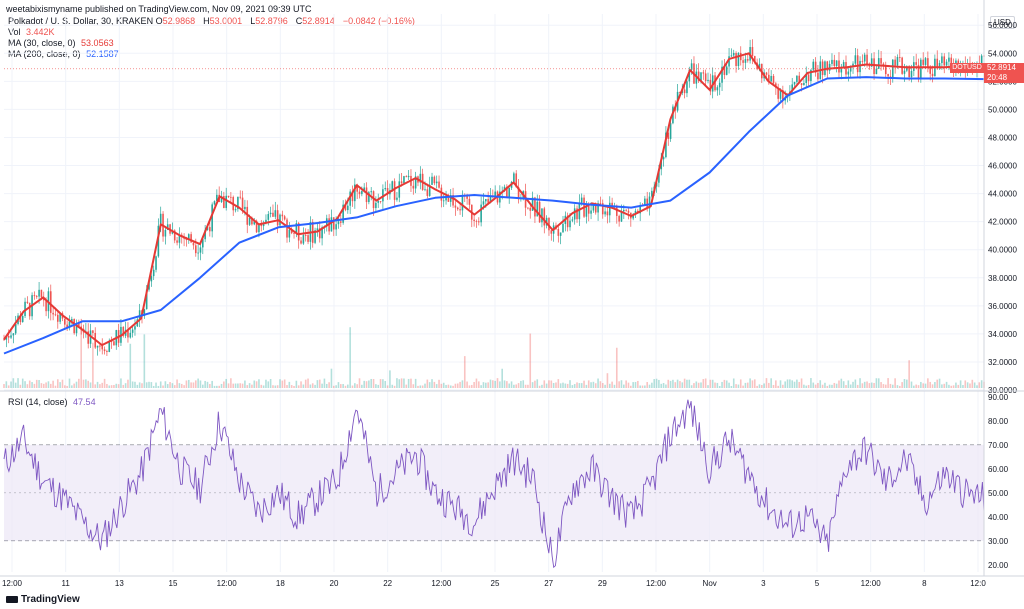 The width and height of the screenshot is (1024, 609). What do you see at coordinates (710, 583) in the screenshot?
I see `time-axis-label: Nov` at bounding box center [710, 583].